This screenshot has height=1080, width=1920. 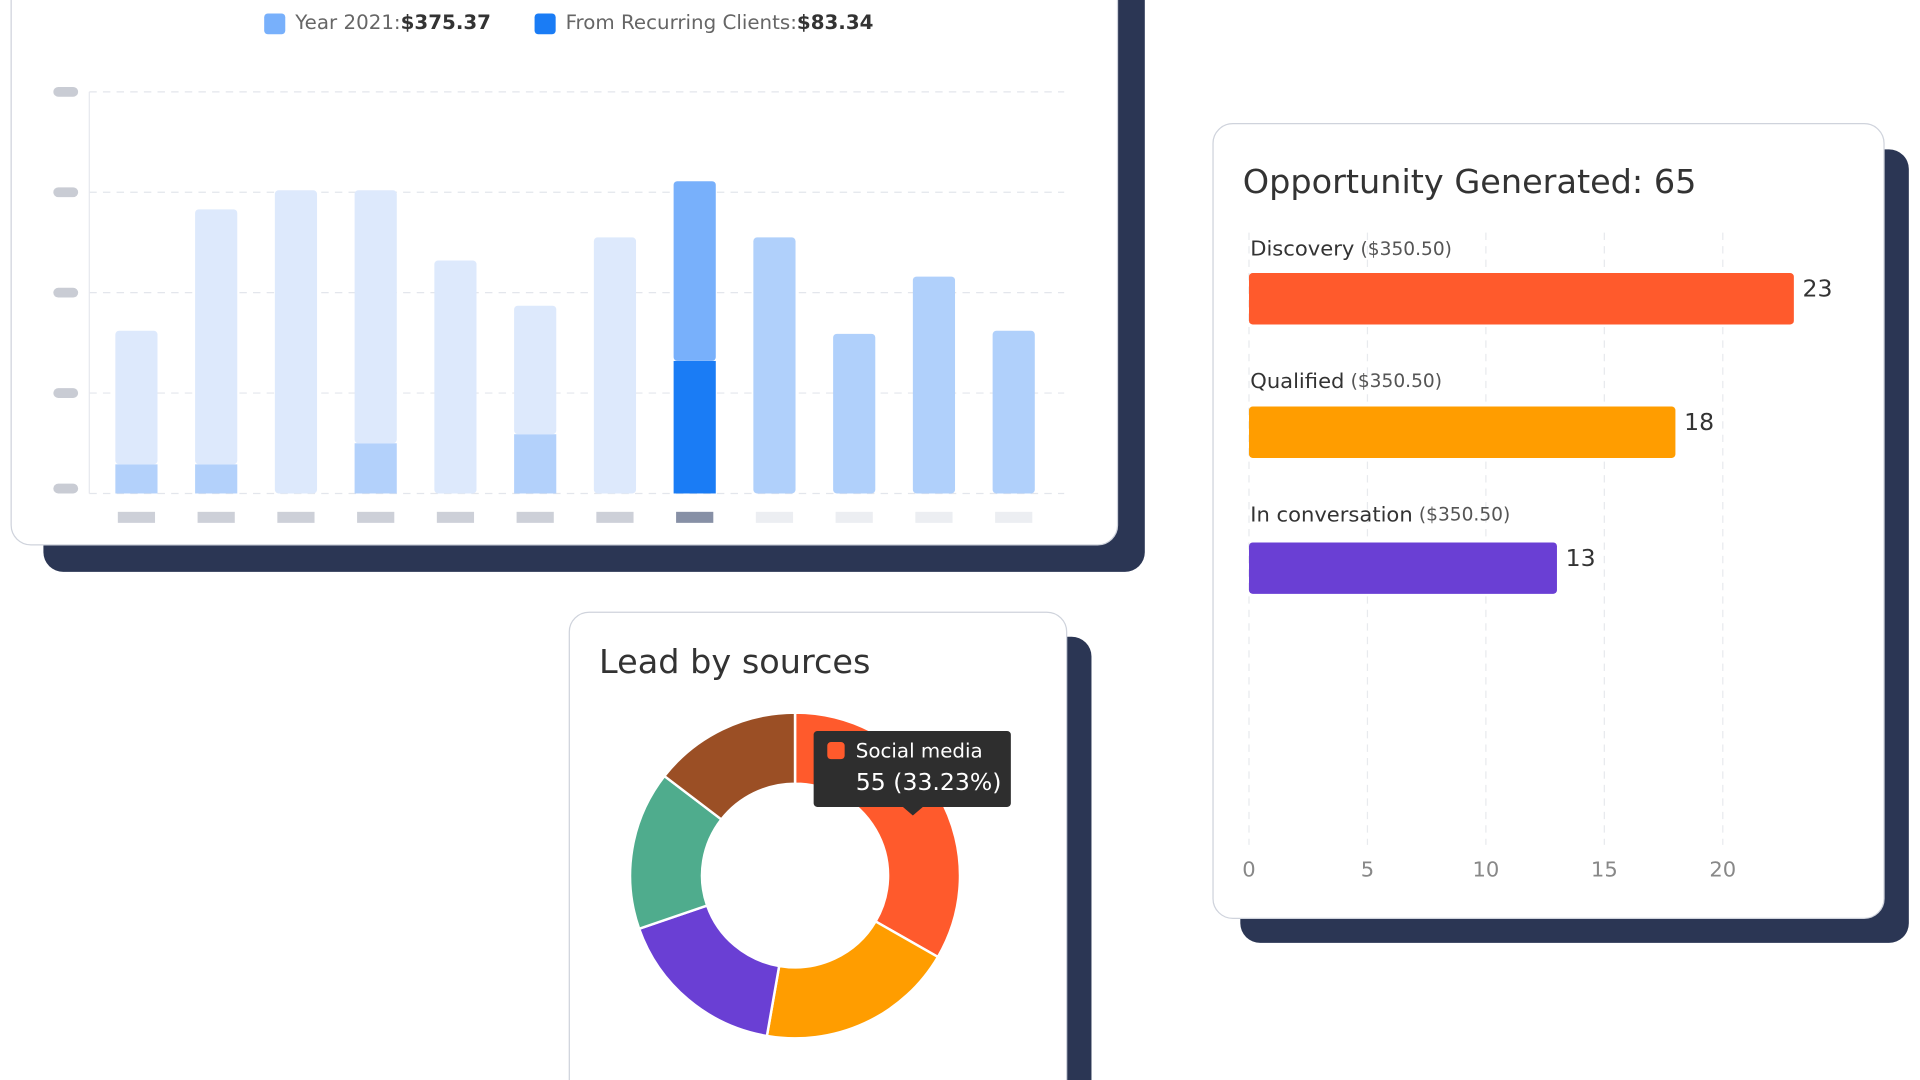 I want to click on donut-slice, so click(x=729, y=766).